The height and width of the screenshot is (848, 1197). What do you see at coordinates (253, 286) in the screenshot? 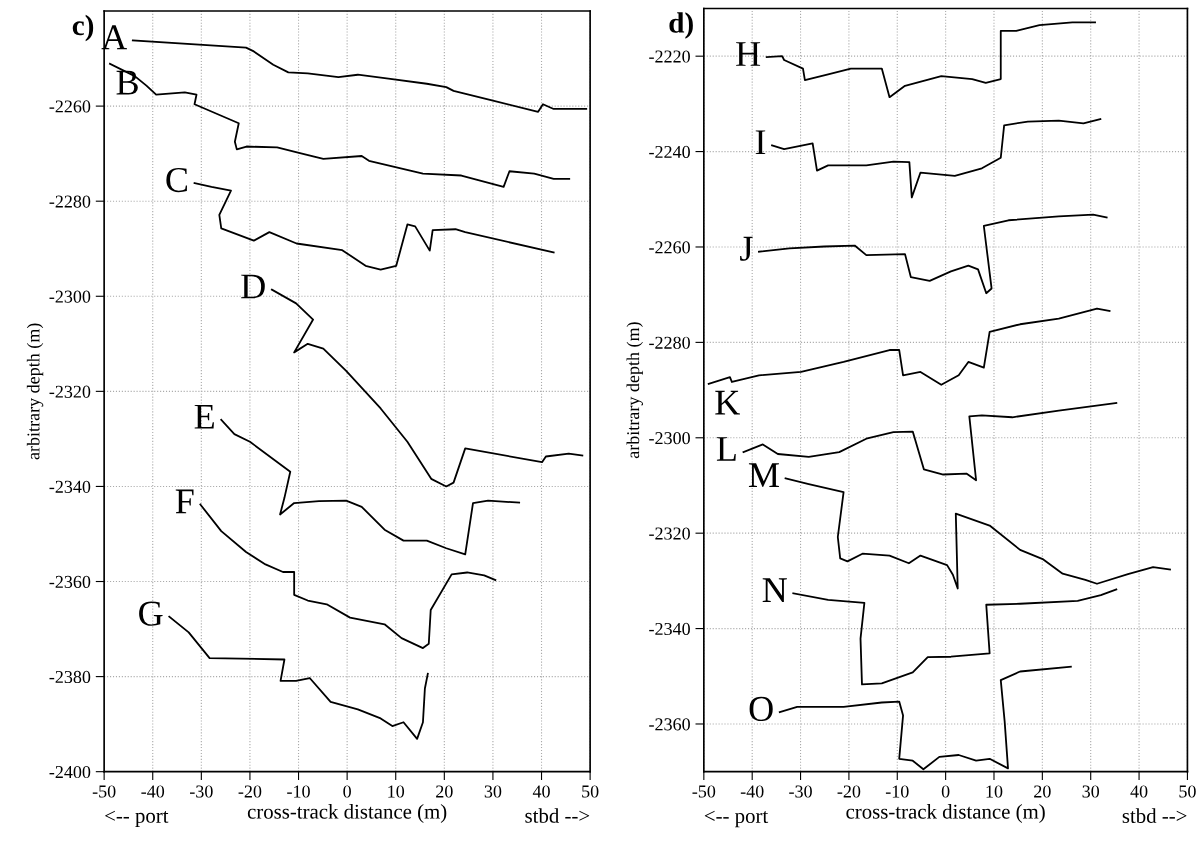
I see `series-label: D` at bounding box center [253, 286].